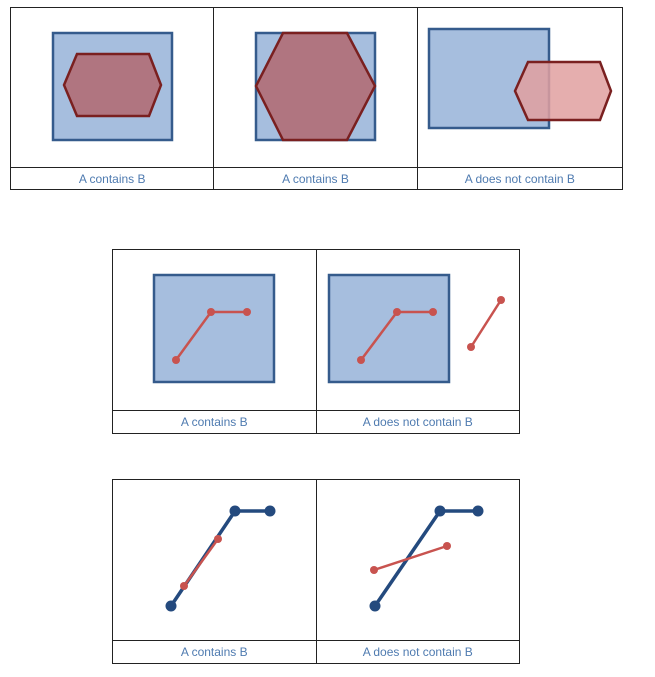  What do you see at coordinates (315, 178) in the screenshot?
I see `caption-1-2: A contains B` at bounding box center [315, 178].